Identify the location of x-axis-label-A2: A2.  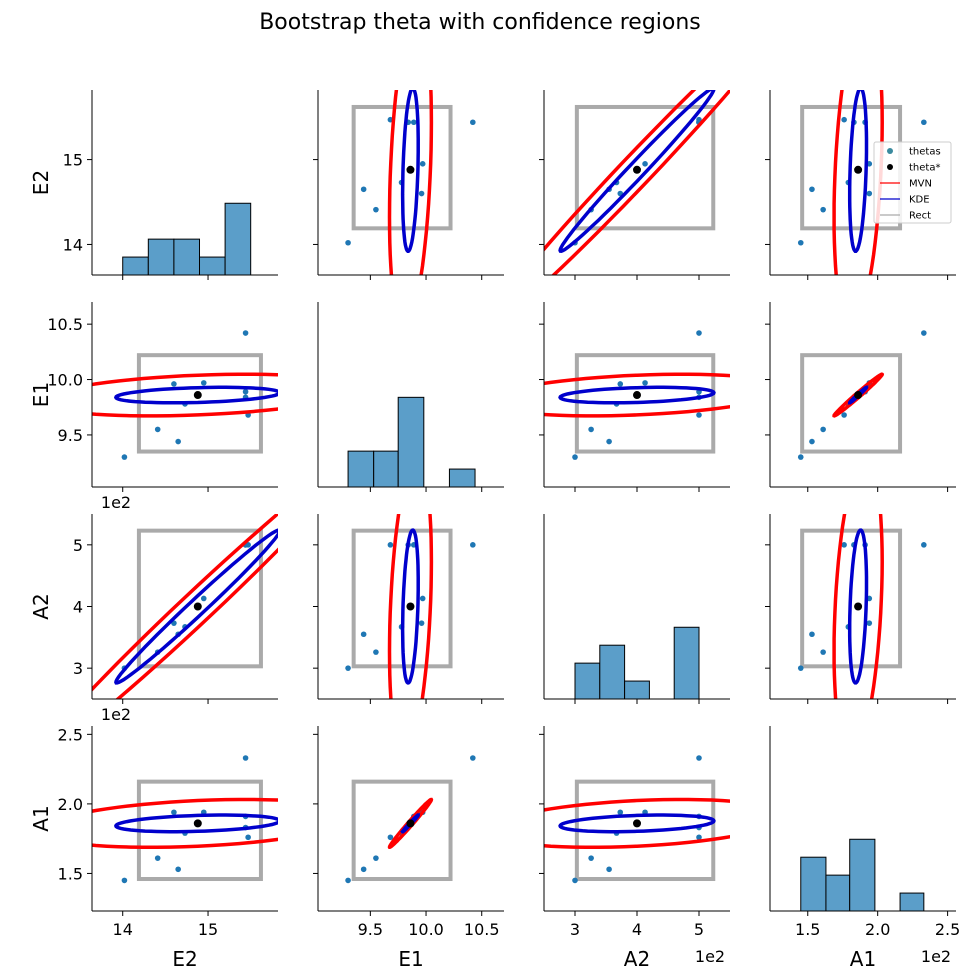
(637, 959).